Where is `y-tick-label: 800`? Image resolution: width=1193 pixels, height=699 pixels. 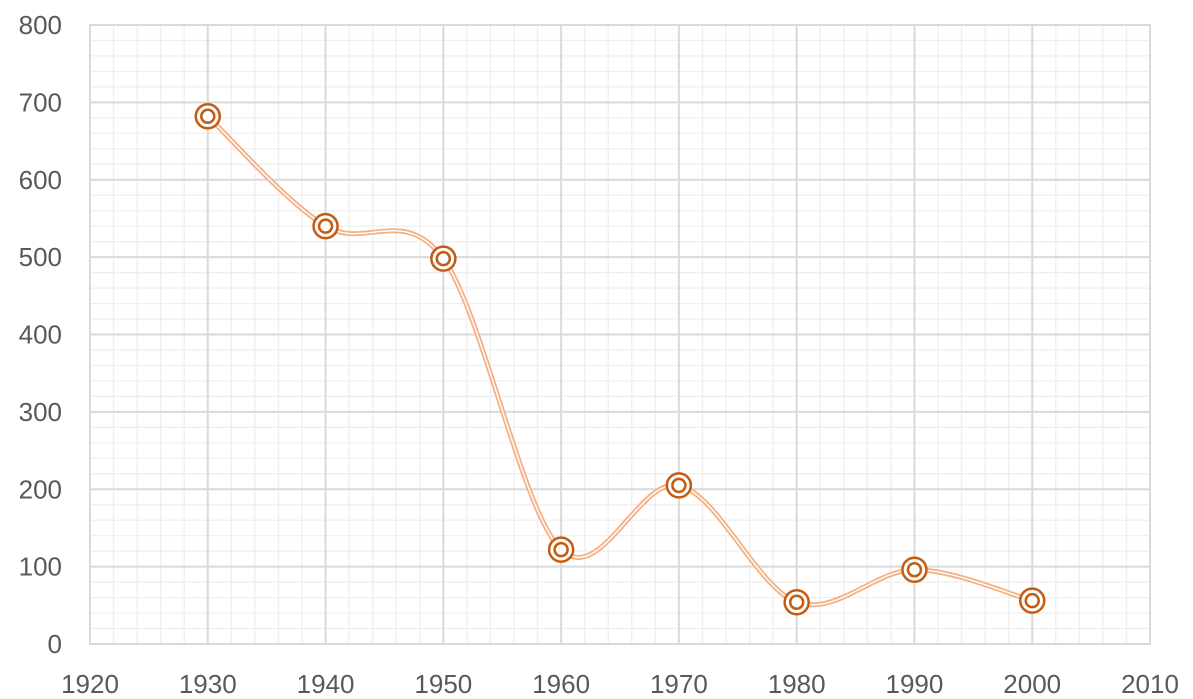 y-tick-label: 800 is located at coordinates (40, 25).